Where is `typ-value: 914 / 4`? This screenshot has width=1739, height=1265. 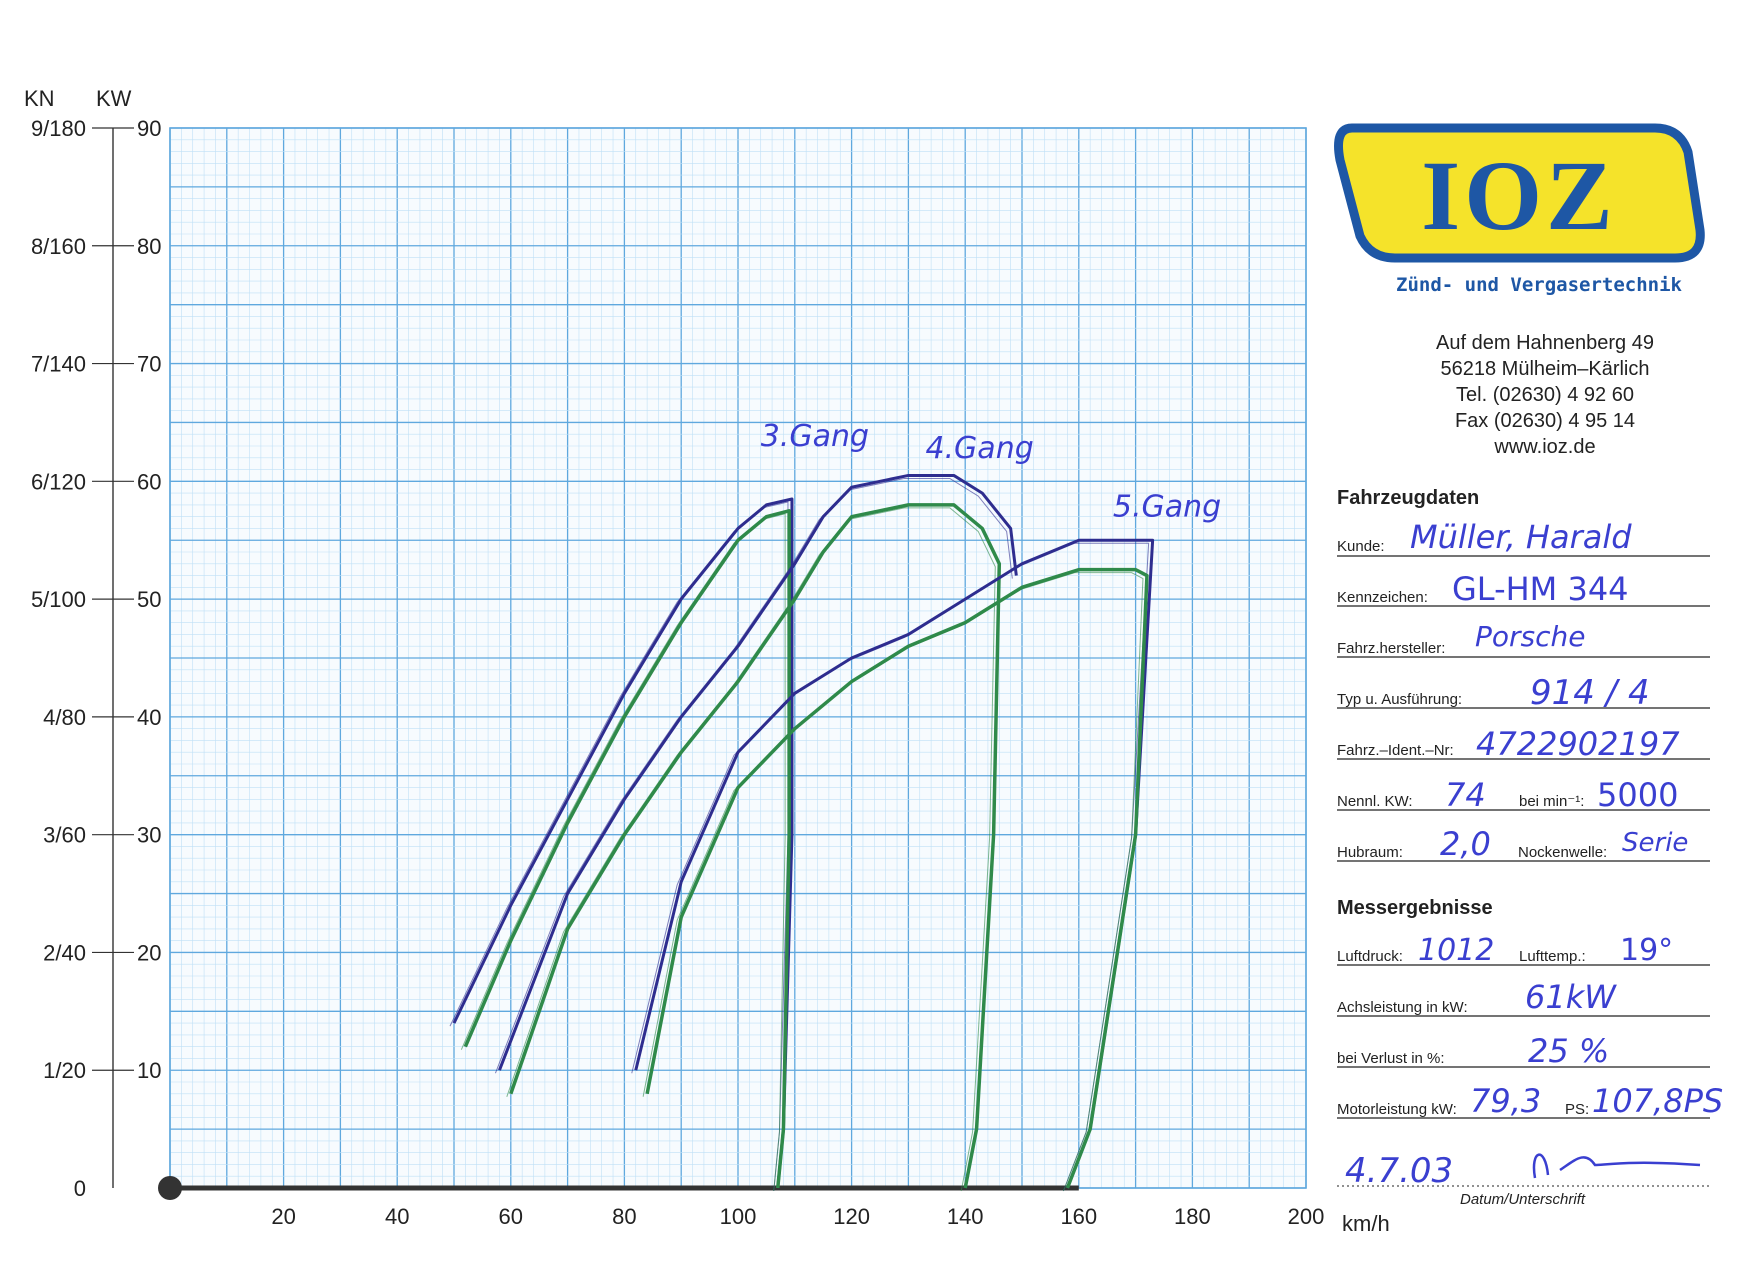
typ-value: 914 / 4 is located at coordinates (1590, 693).